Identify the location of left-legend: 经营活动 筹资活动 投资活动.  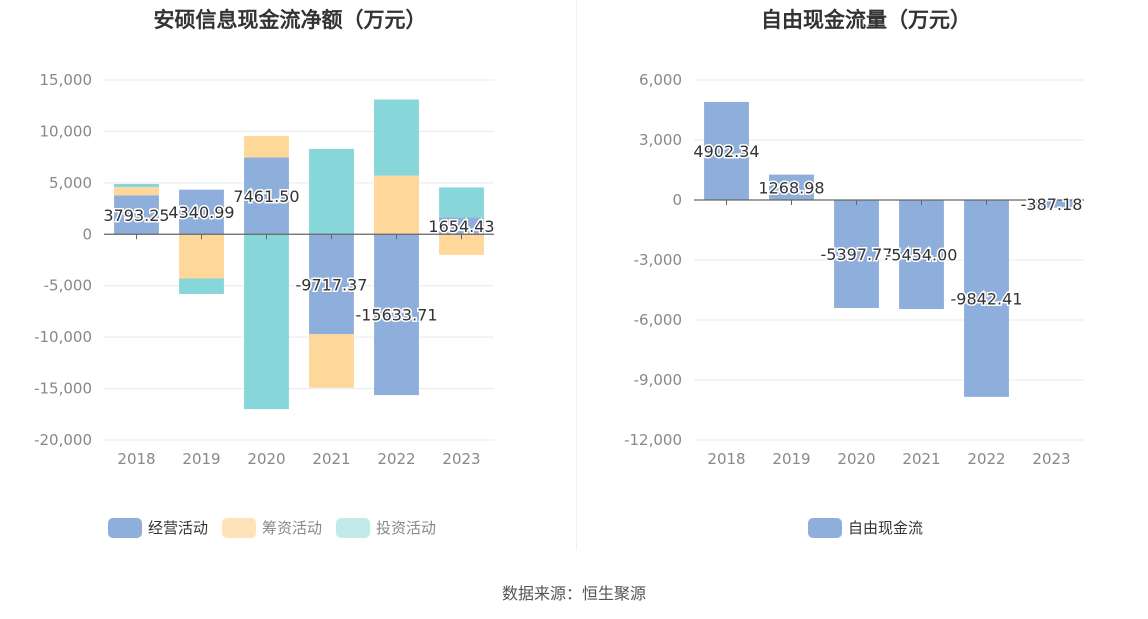
(279, 527).